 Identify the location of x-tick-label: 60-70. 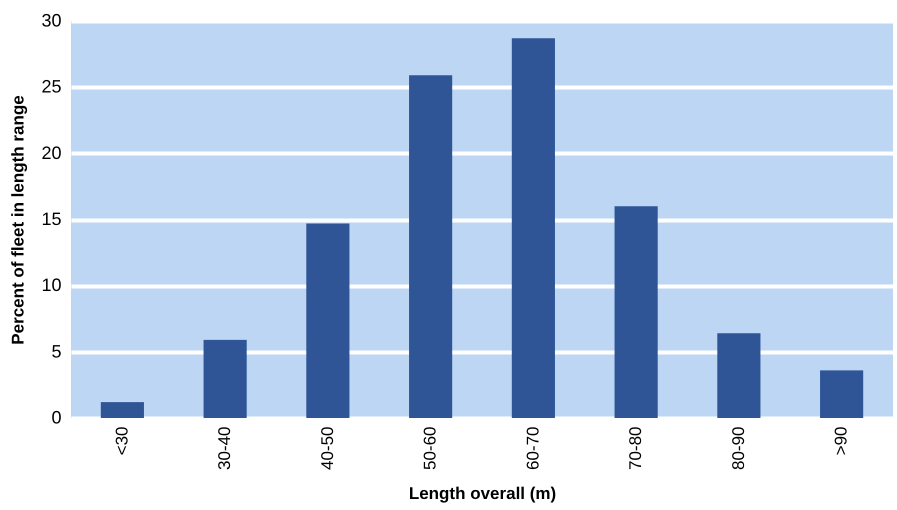
(532, 448).